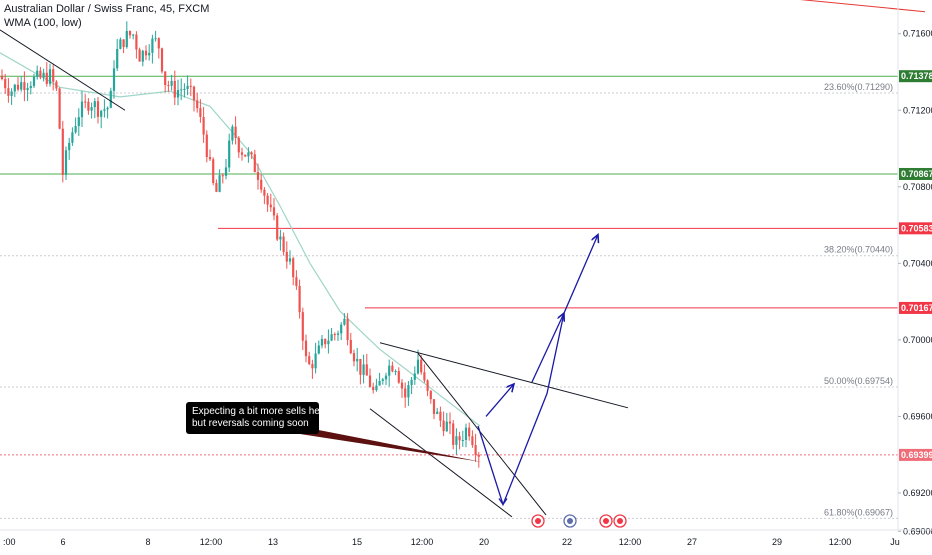  I want to click on svg-text: 0.70167, so click(916, 308).